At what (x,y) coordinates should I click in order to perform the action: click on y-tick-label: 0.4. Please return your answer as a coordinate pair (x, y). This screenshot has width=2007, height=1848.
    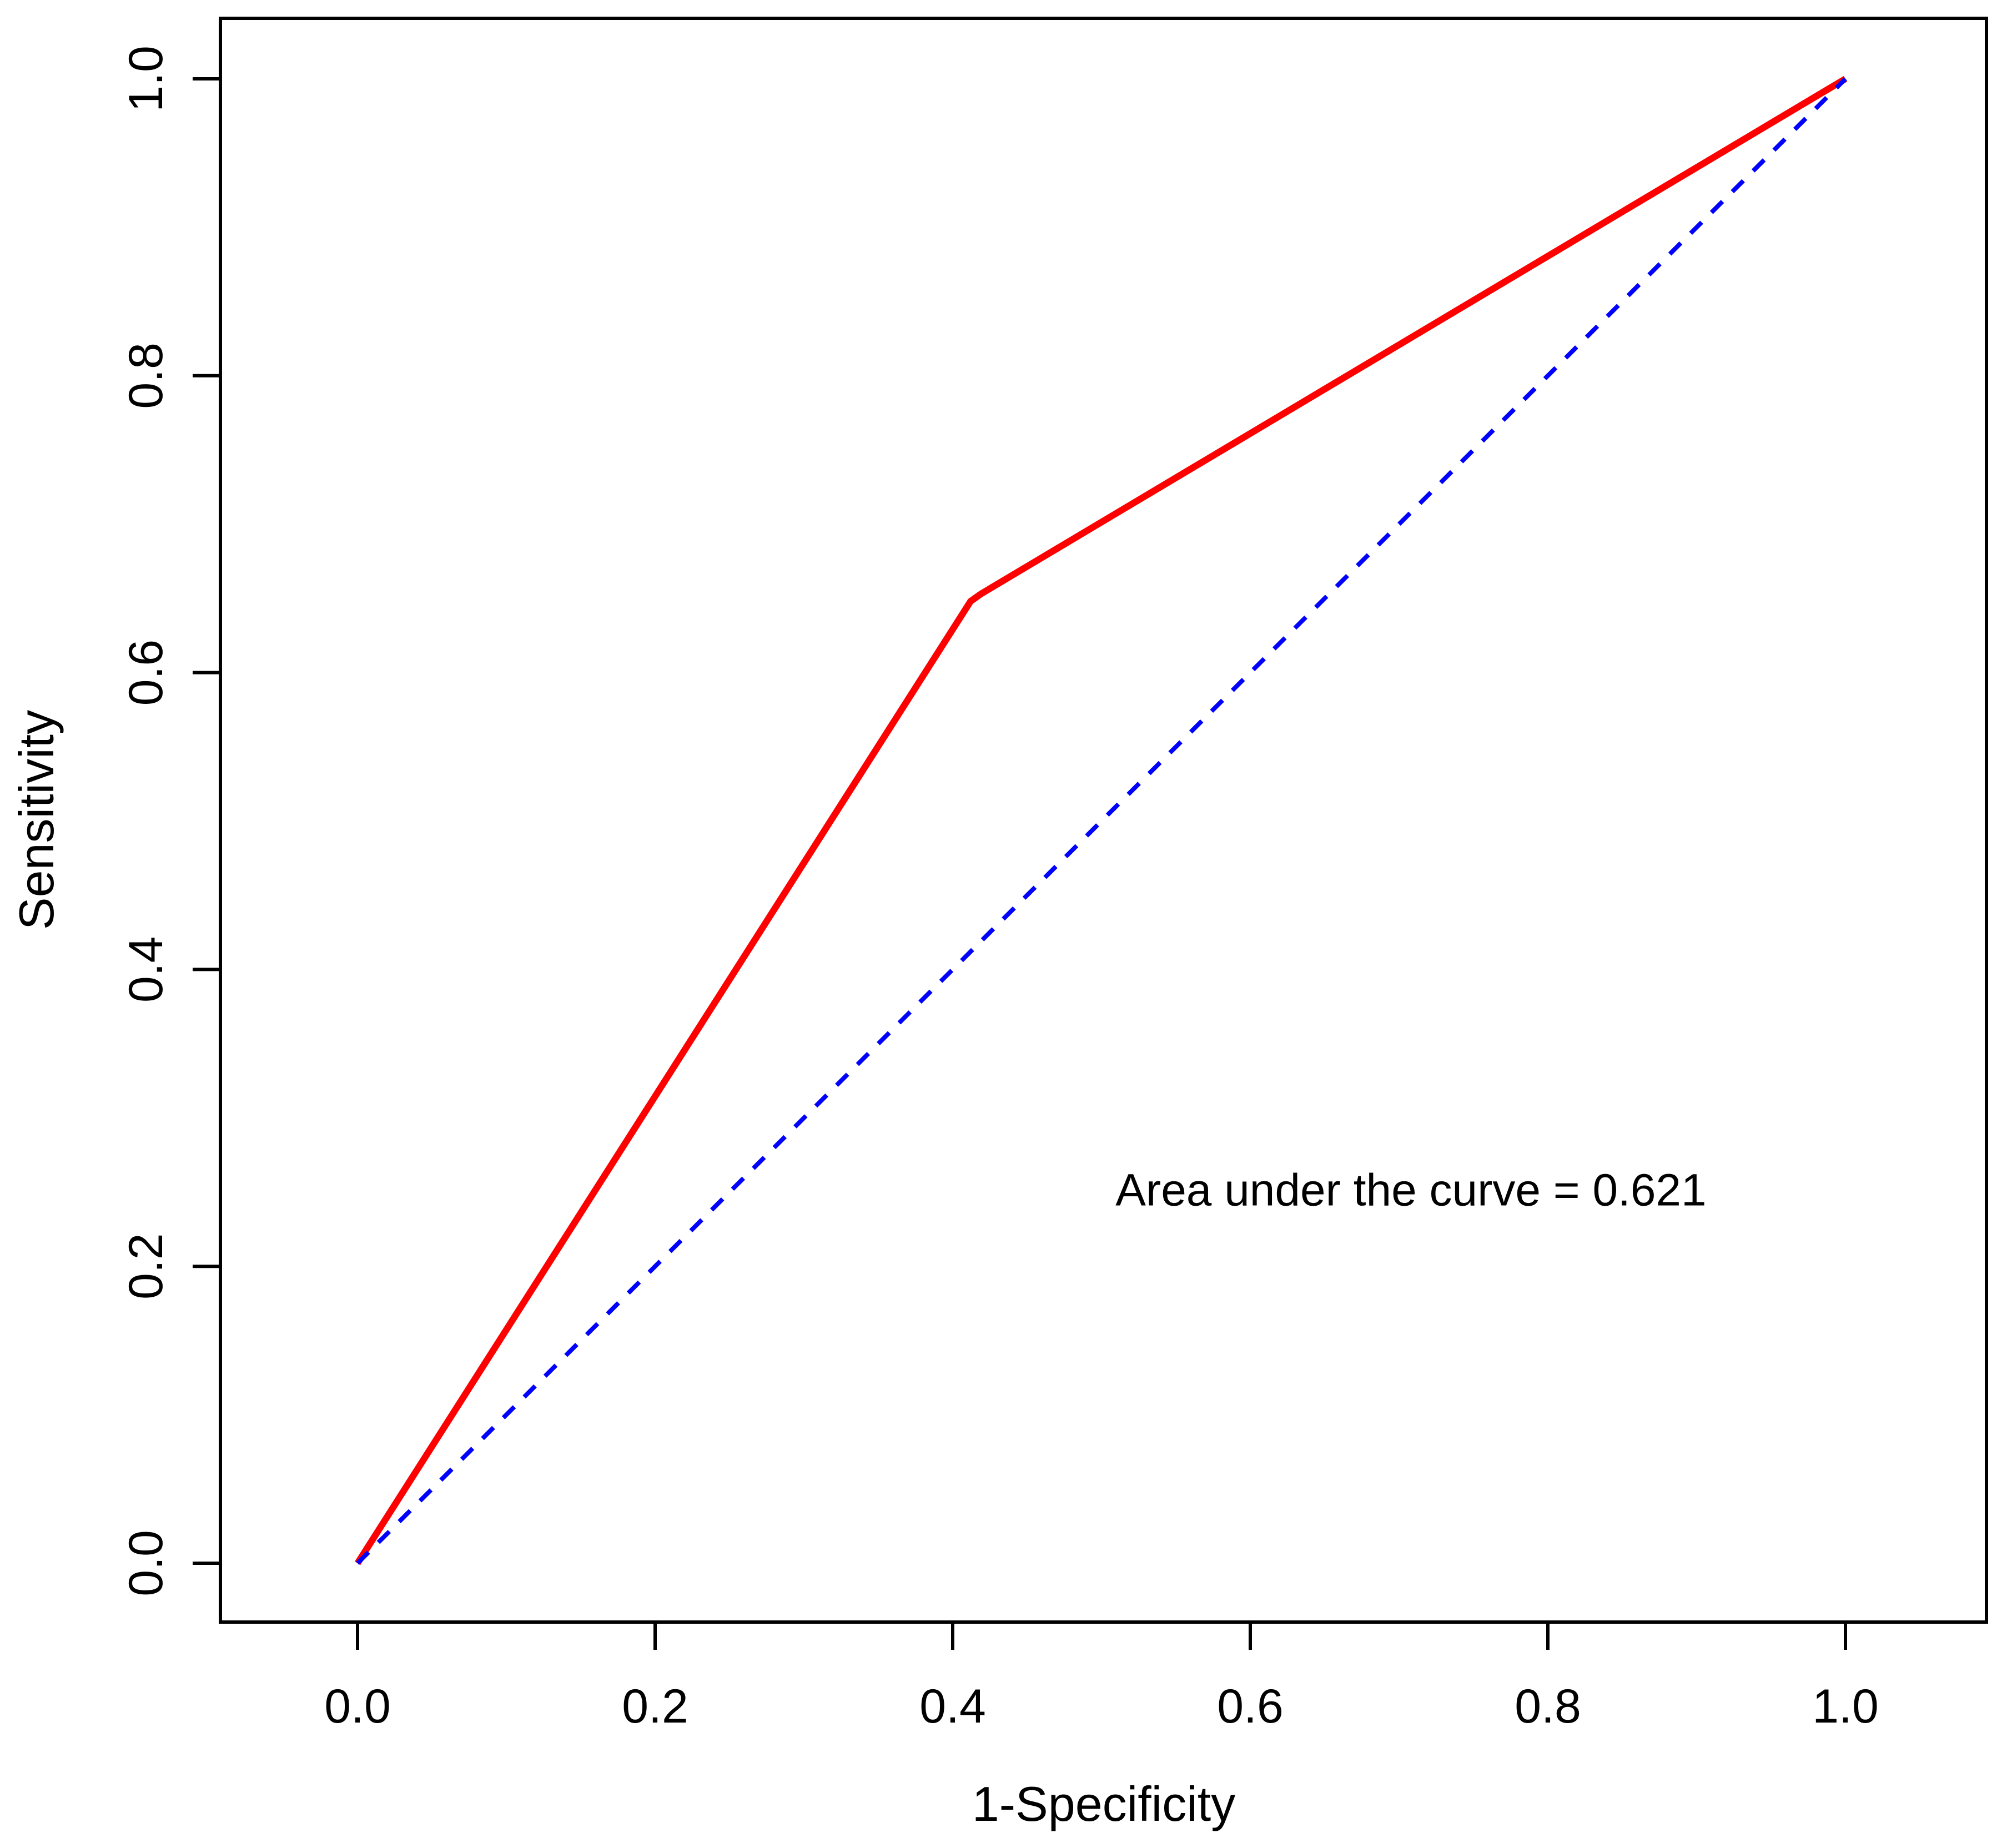
    Looking at the image, I should click on (146, 969).